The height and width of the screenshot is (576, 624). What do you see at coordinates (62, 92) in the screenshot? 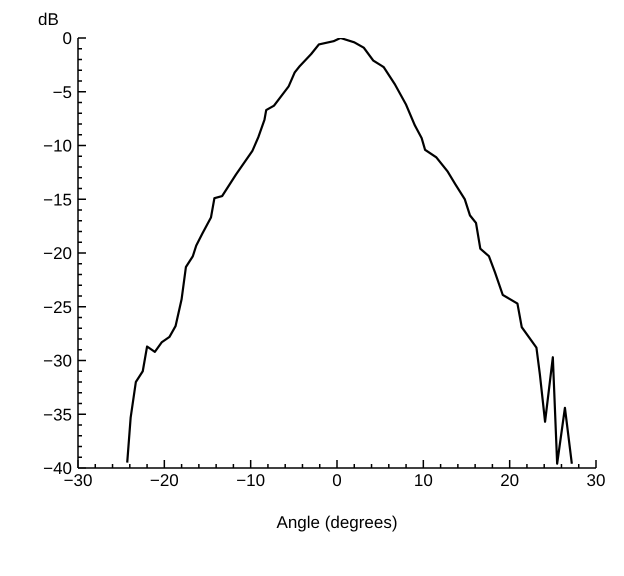
I see `y-tick-label: −5` at bounding box center [62, 92].